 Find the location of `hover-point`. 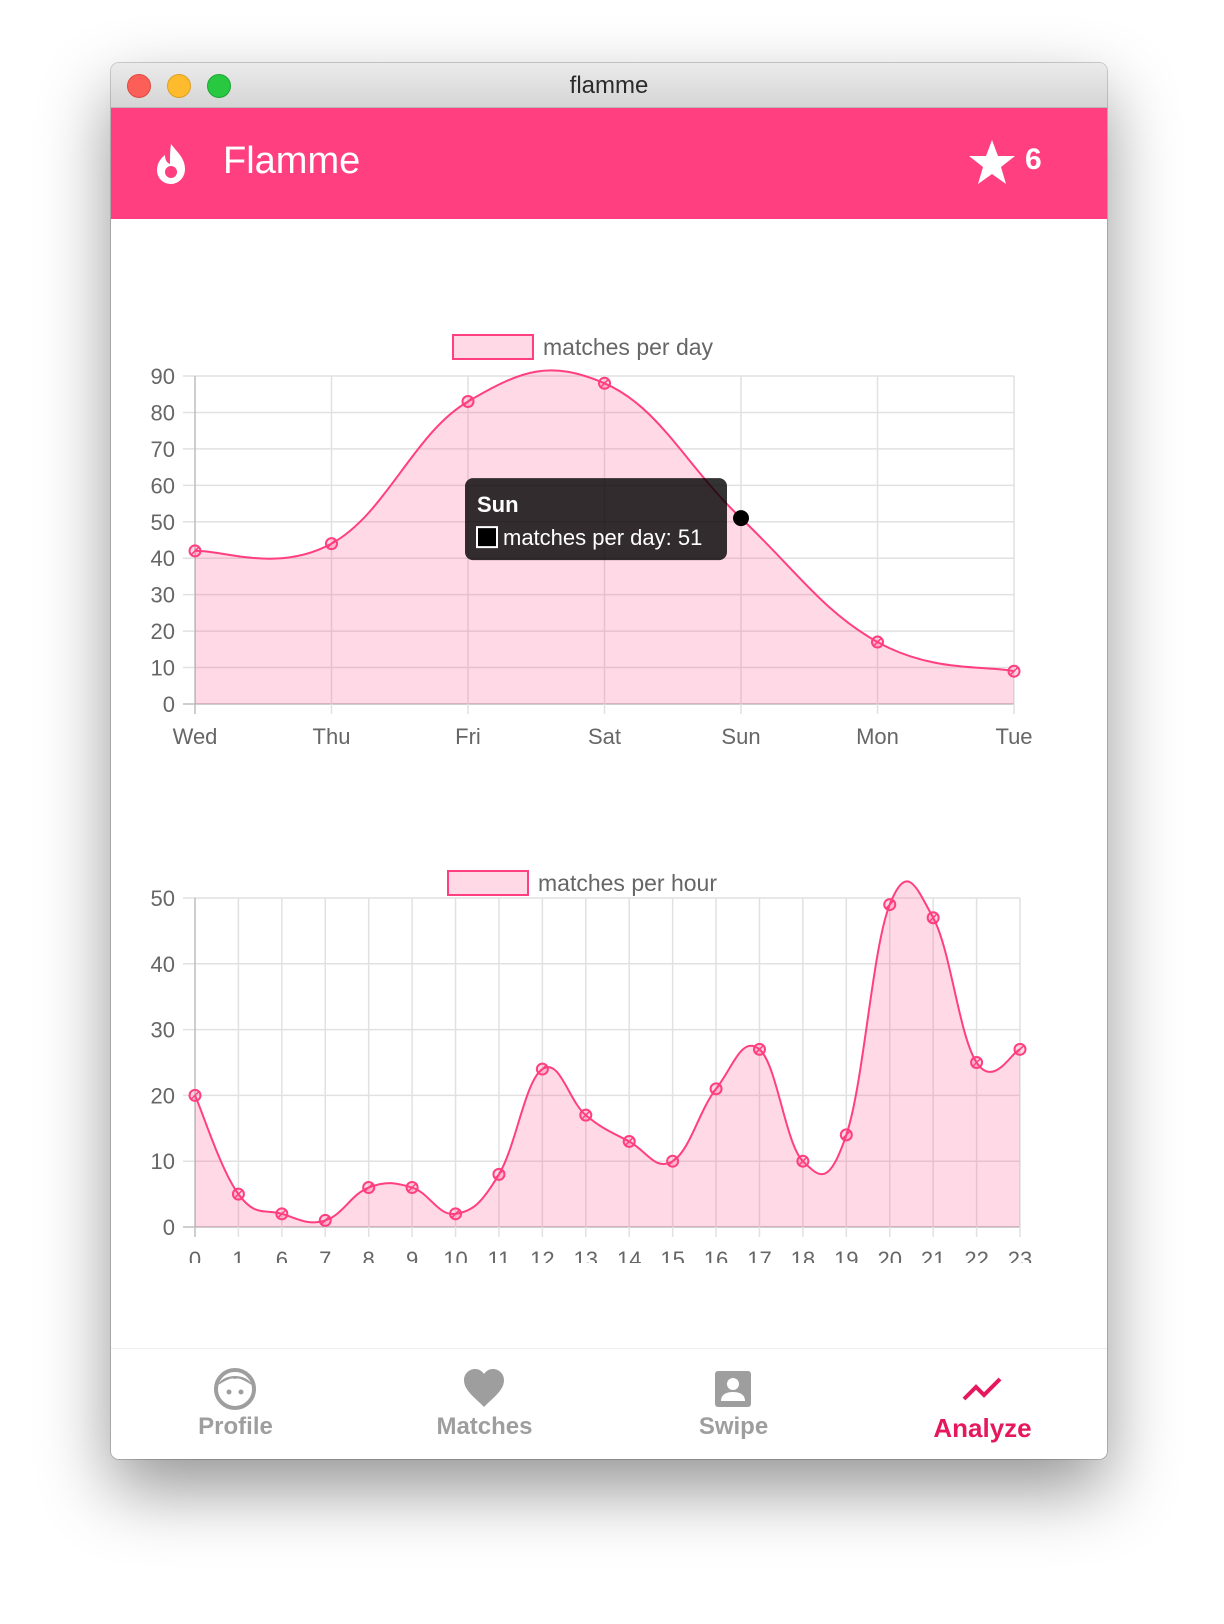

hover-point is located at coordinates (741, 518).